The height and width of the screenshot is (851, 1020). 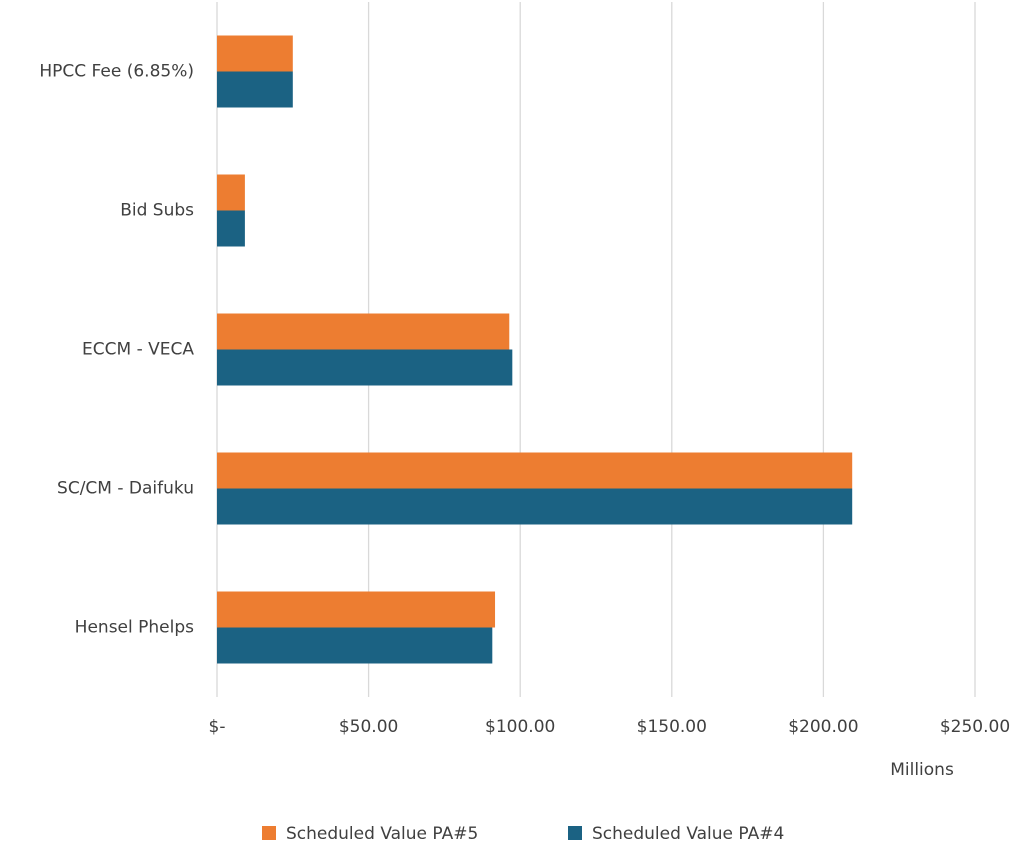 What do you see at coordinates (922, 770) in the screenshot?
I see `x-axis-label: Millions` at bounding box center [922, 770].